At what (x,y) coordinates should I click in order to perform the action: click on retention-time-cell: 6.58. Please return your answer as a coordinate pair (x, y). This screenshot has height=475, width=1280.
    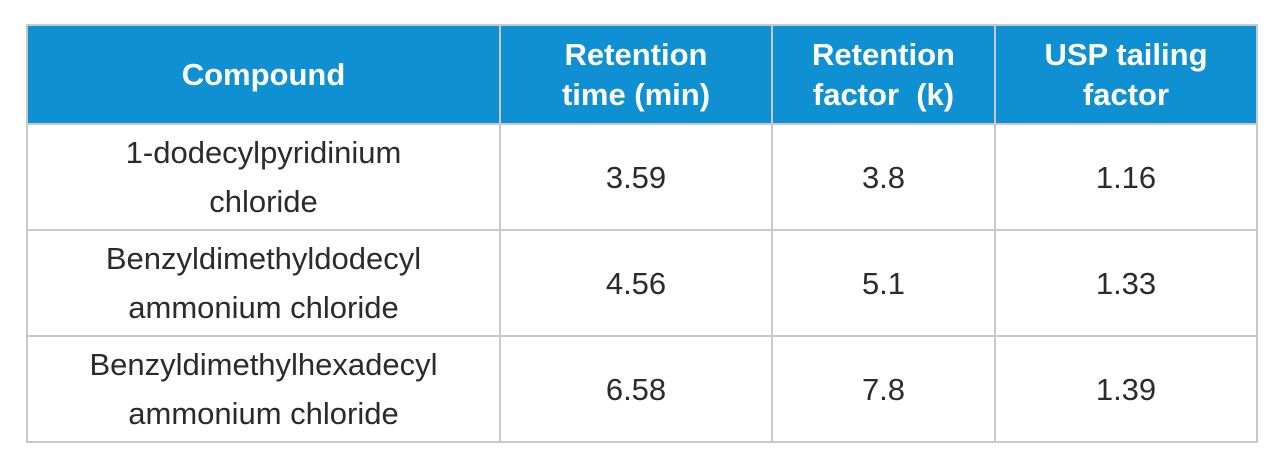
    Looking at the image, I should click on (636, 389).